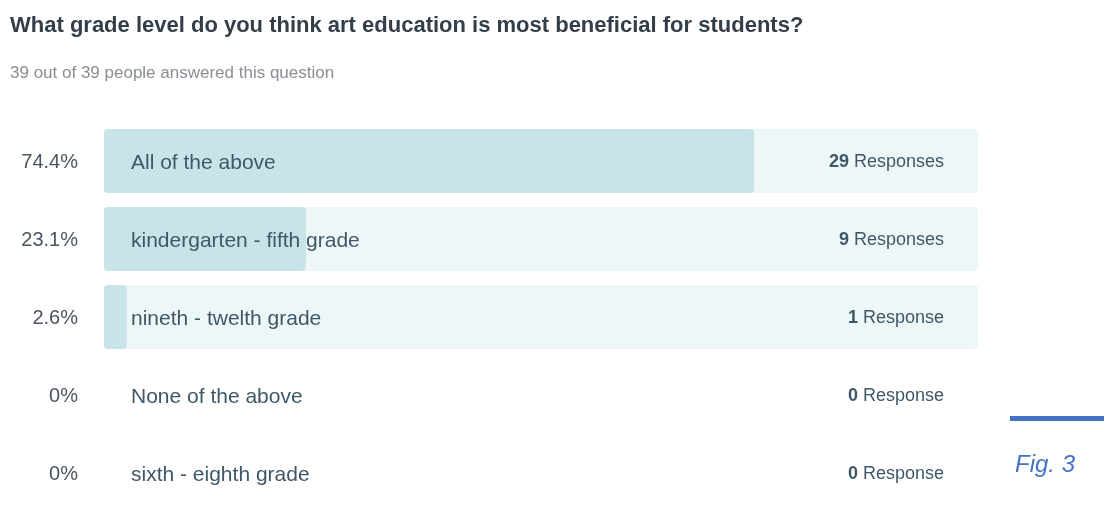  What do you see at coordinates (217, 395) in the screenshot?
I see `y-tick-label: None of the above` at bounding box center [217, 395].